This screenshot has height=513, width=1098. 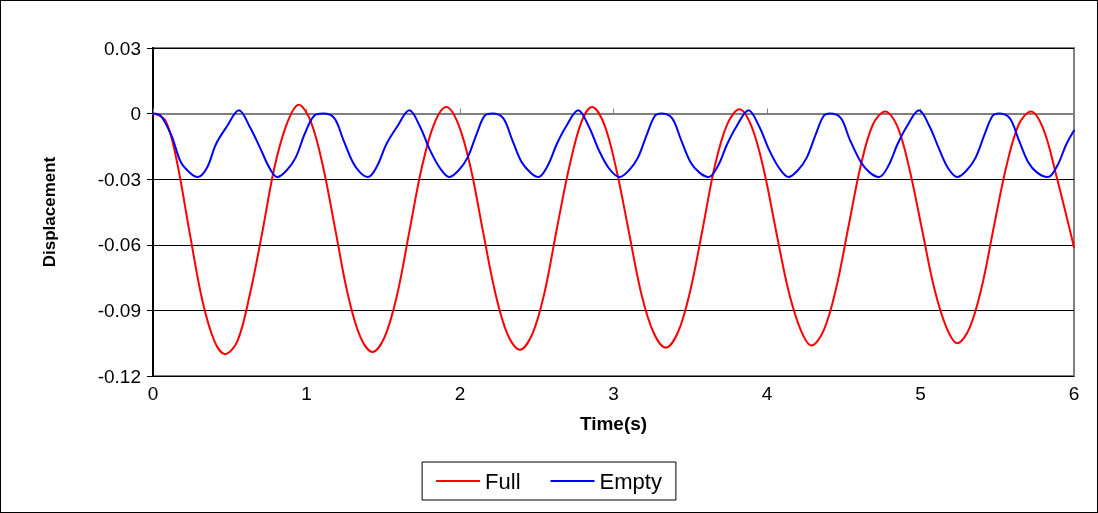 I want to click on y-tick-label: -0.09, so click(x=119, y=310).